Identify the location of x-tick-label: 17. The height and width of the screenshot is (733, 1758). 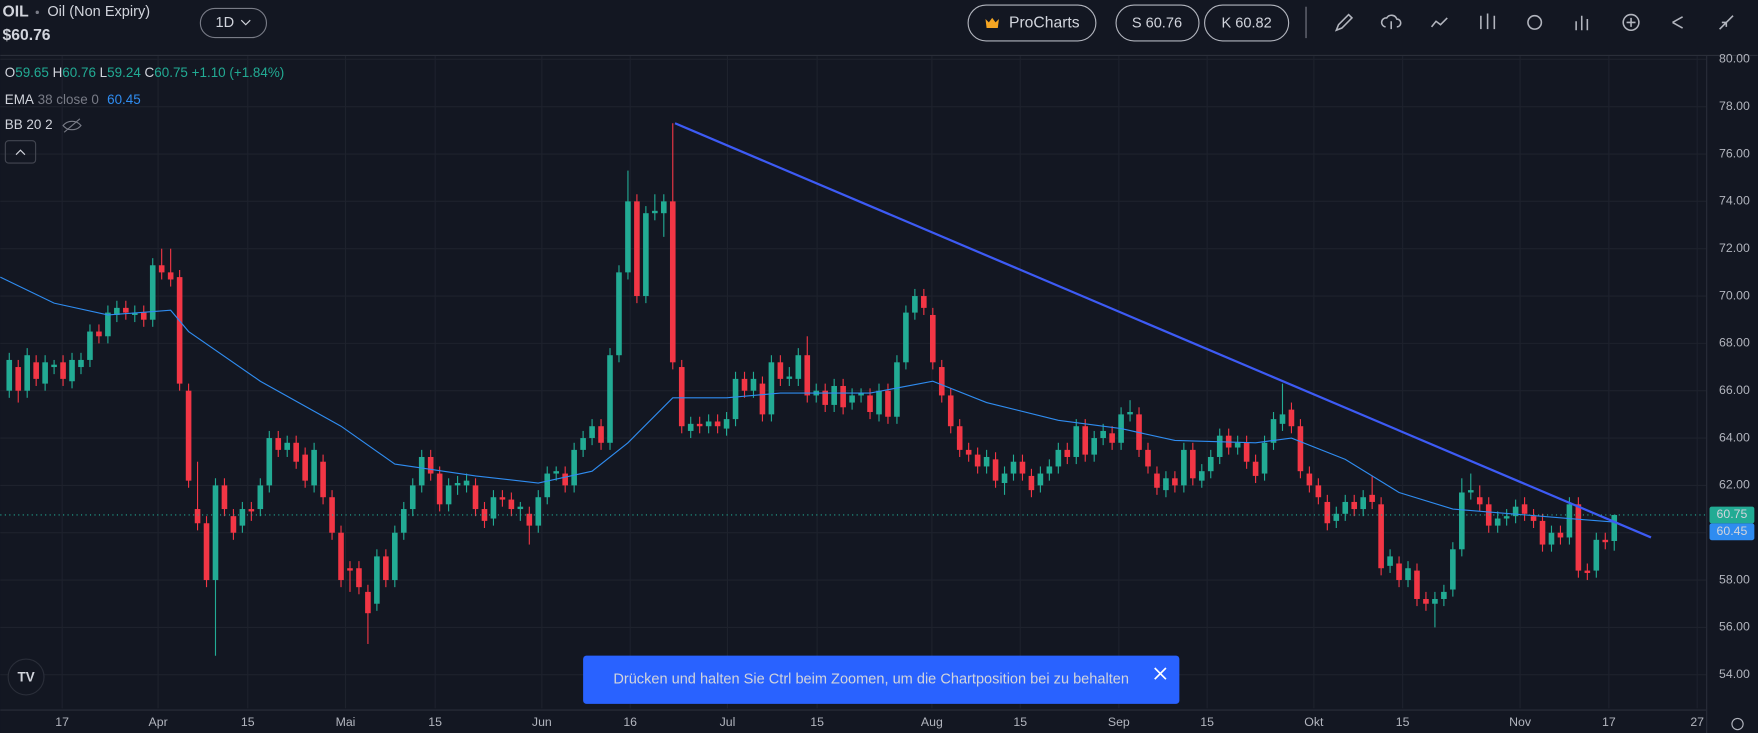
(62, 722).